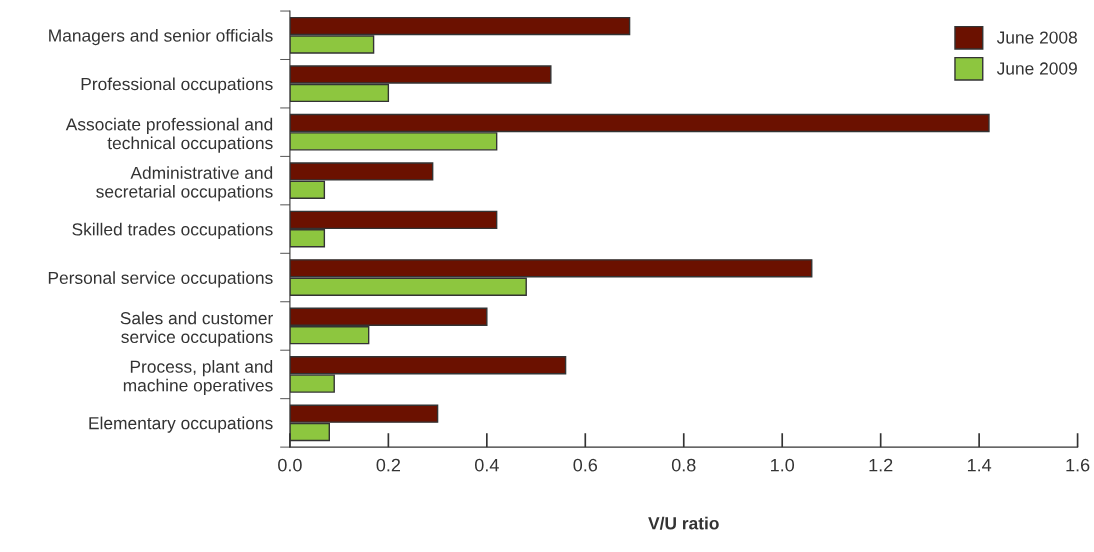  Describe the element at coordinates (290, 465) in the screenshot. I see `x-tick-label: 0.0` at that location.